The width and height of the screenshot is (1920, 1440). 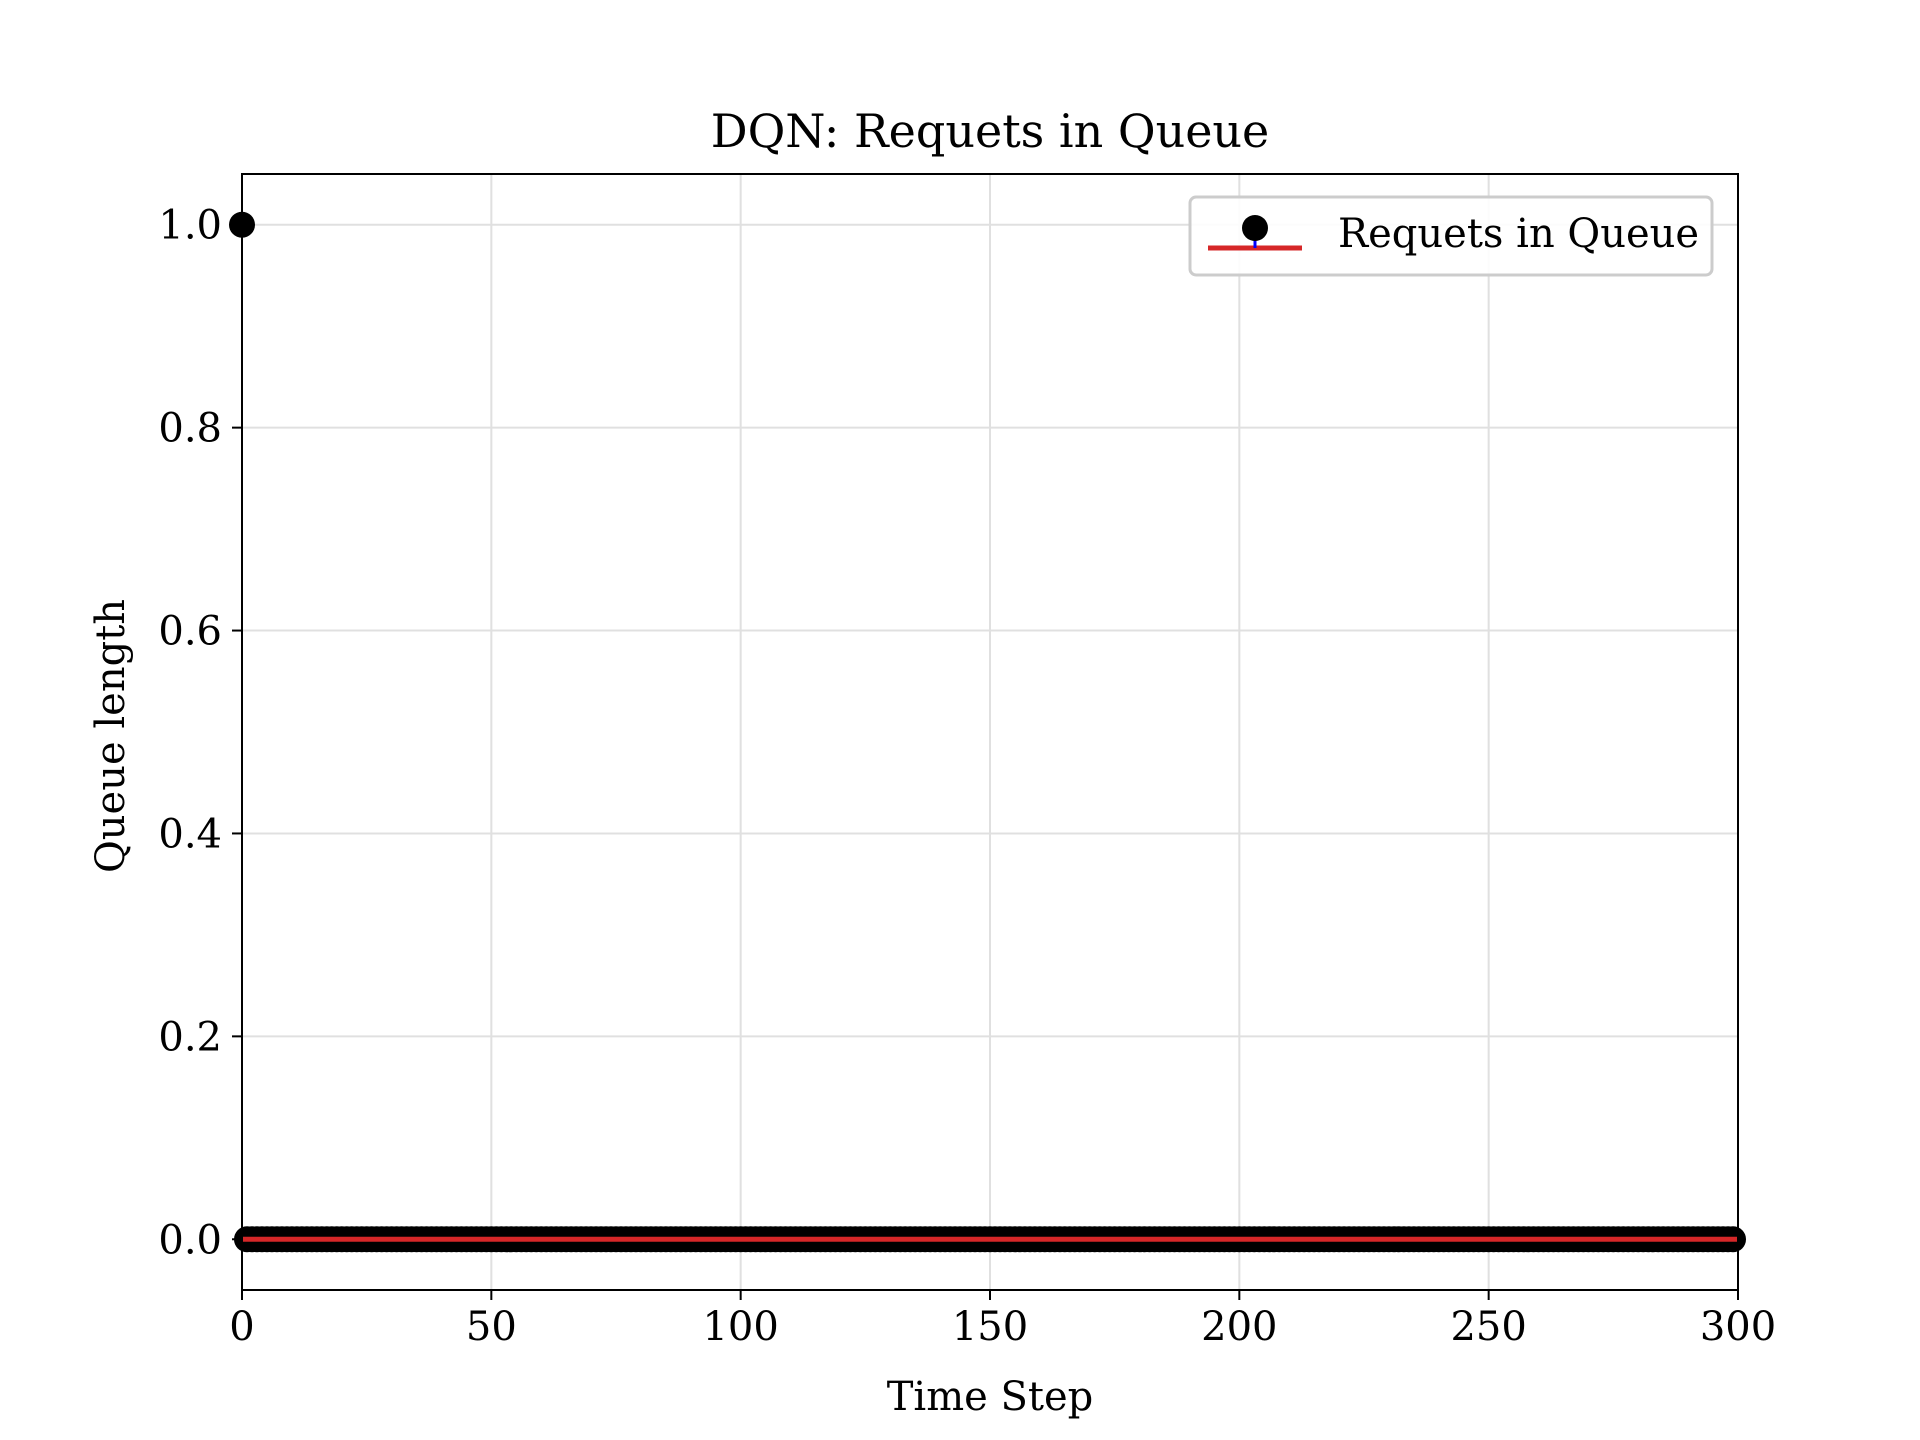 I want to click on x-axis-ticks: 0 50 100 150 200 250 300, so click(x=1002, y=1320).